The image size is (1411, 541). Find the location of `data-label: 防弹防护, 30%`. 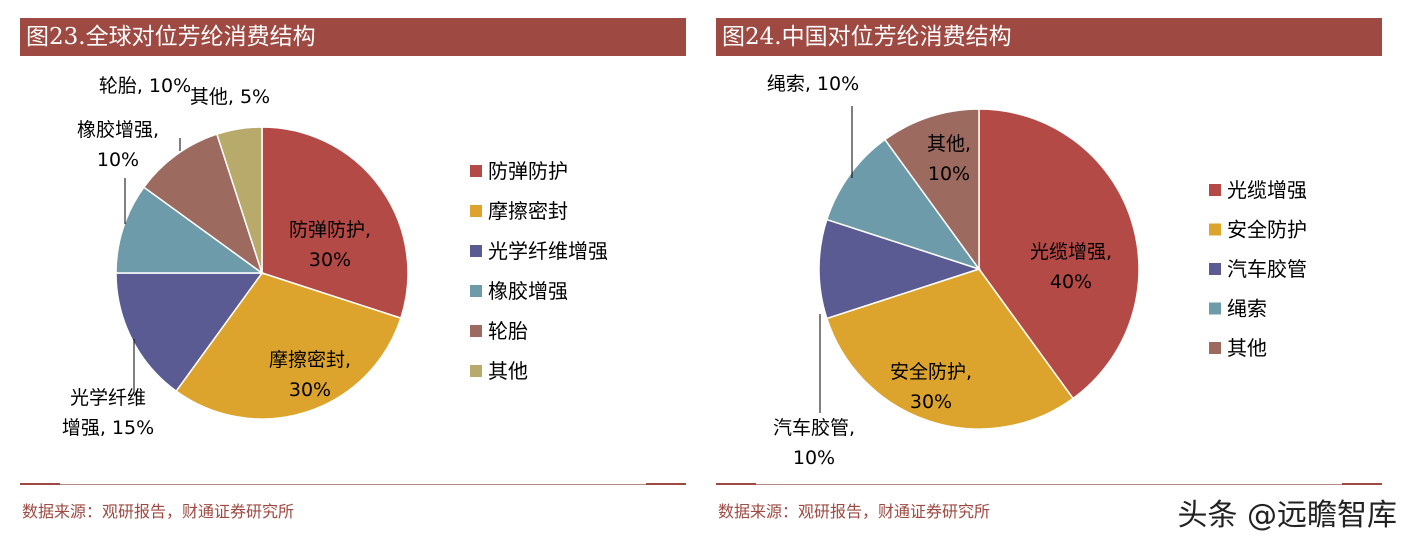

data-label: 防弹防护, 30% is located at coordinates (330, 245).